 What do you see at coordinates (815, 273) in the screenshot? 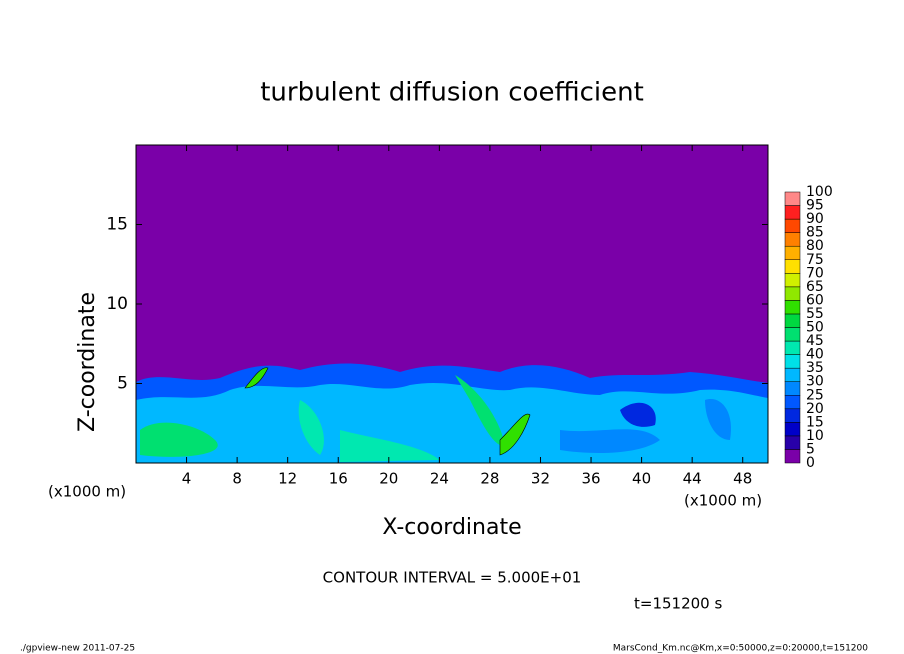
I see `colorbar-label: 70` at bounding box center [815, 273].